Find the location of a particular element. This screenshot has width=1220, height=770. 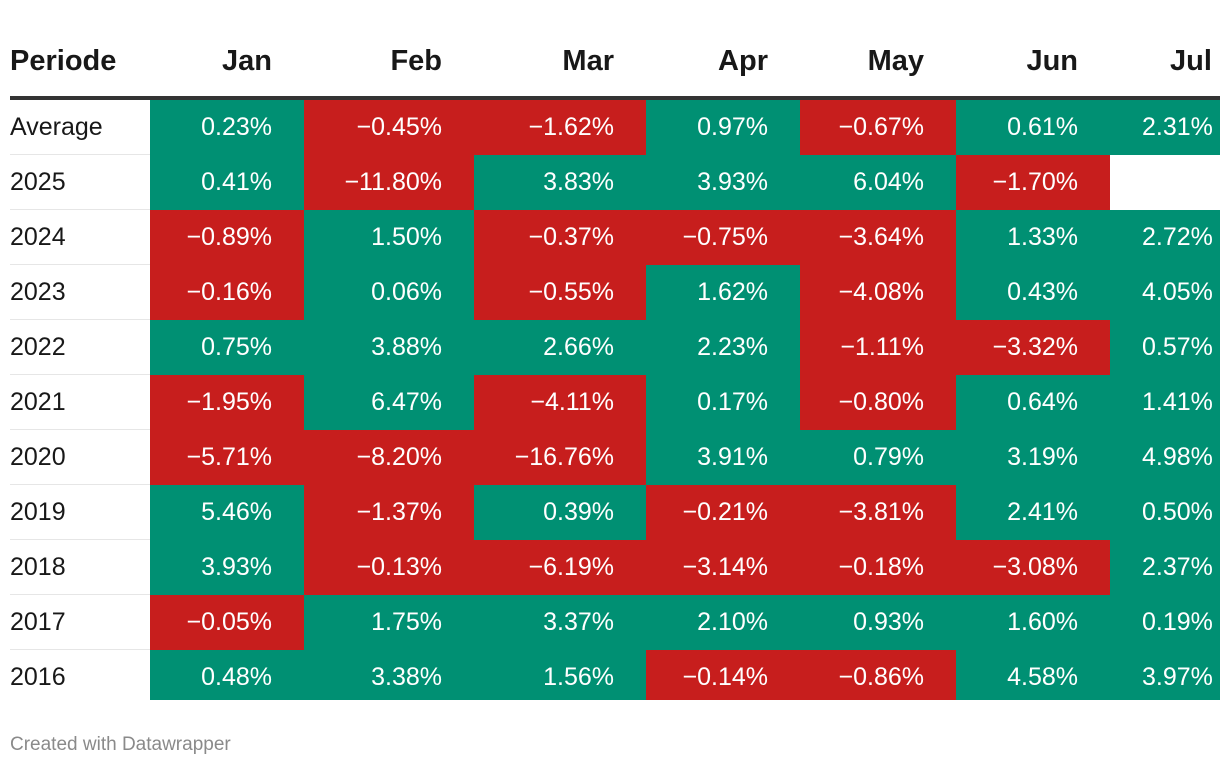

heatmap-cell-2020-jan: −5.71% is located at coordinates (227, 457).